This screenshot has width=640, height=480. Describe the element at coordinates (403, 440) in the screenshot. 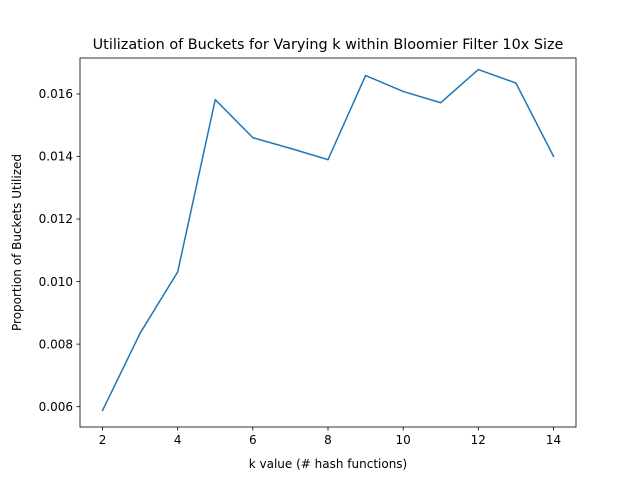

I see `x-tick-label: 10` at that location.